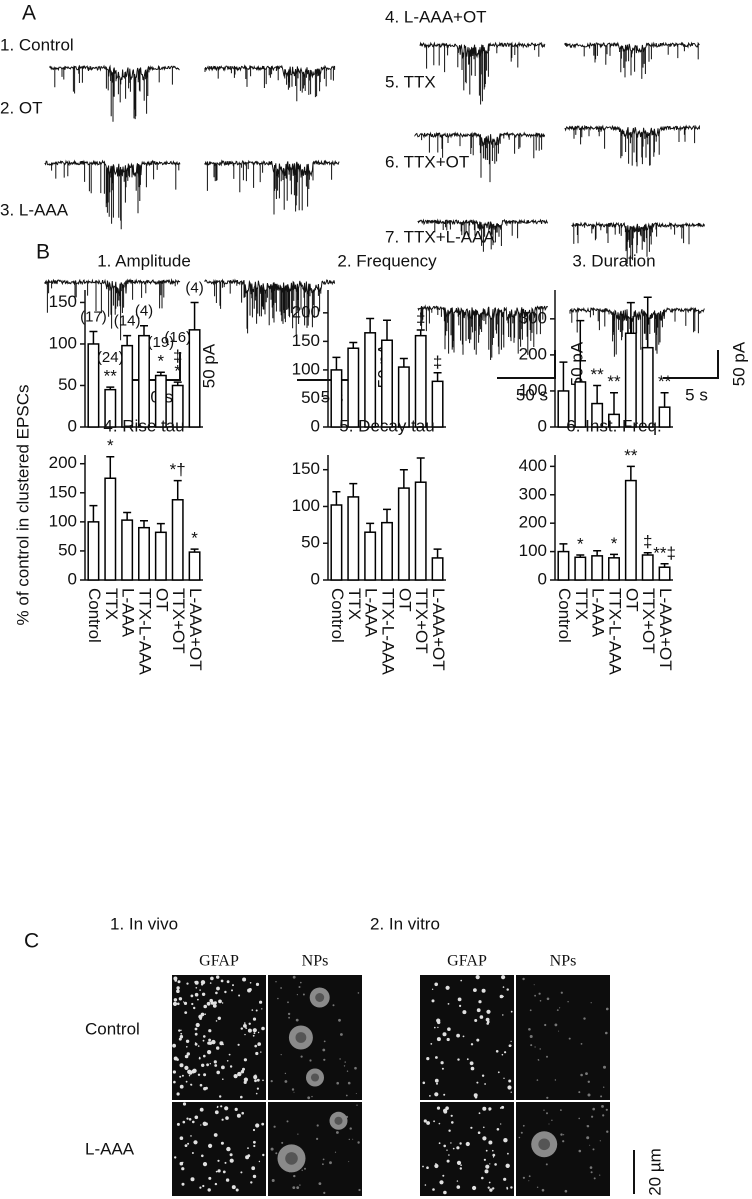 The image size is (752, 1199). What do you see at coordinates (143, 425) in the screenshot?
I see `chart-title: 4. Rise tau` at bounding box center [143, 425].